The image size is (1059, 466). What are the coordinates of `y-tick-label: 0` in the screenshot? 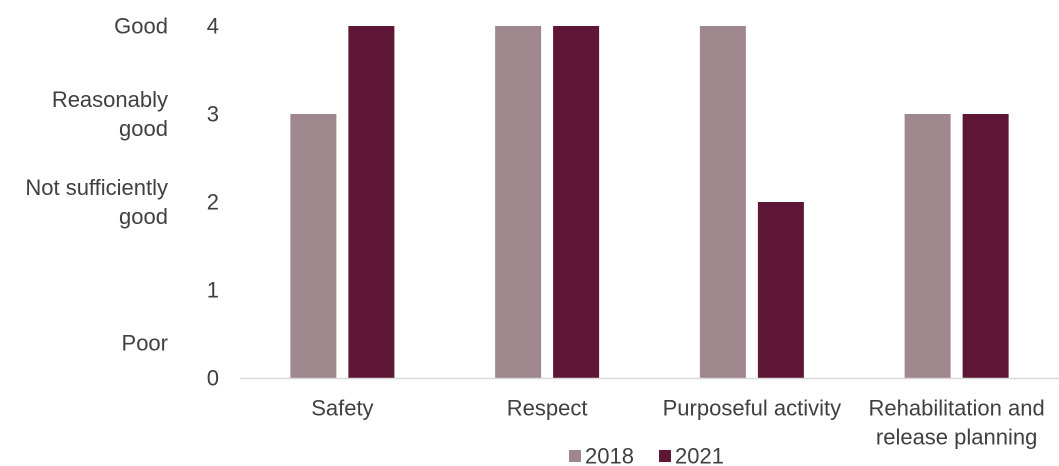 It's located at (213, 378).